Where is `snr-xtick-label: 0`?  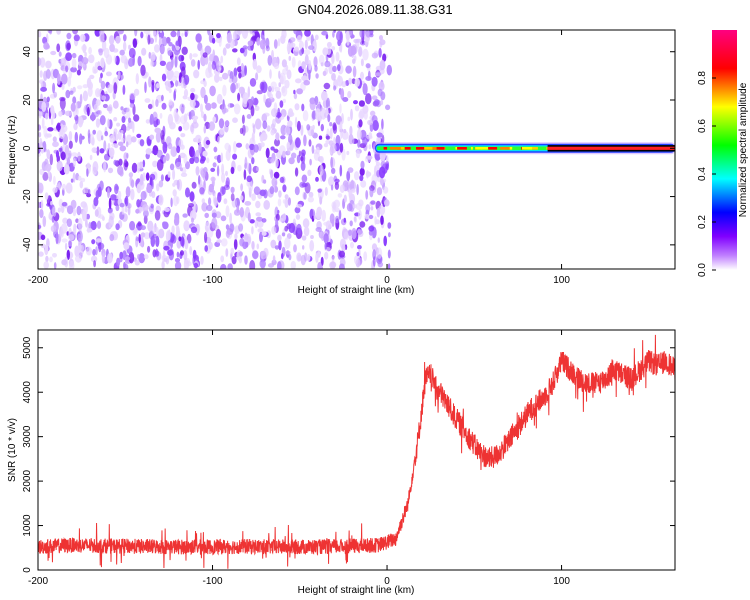
snr-xtick-label: 0 is located at coordinates (387, 581).